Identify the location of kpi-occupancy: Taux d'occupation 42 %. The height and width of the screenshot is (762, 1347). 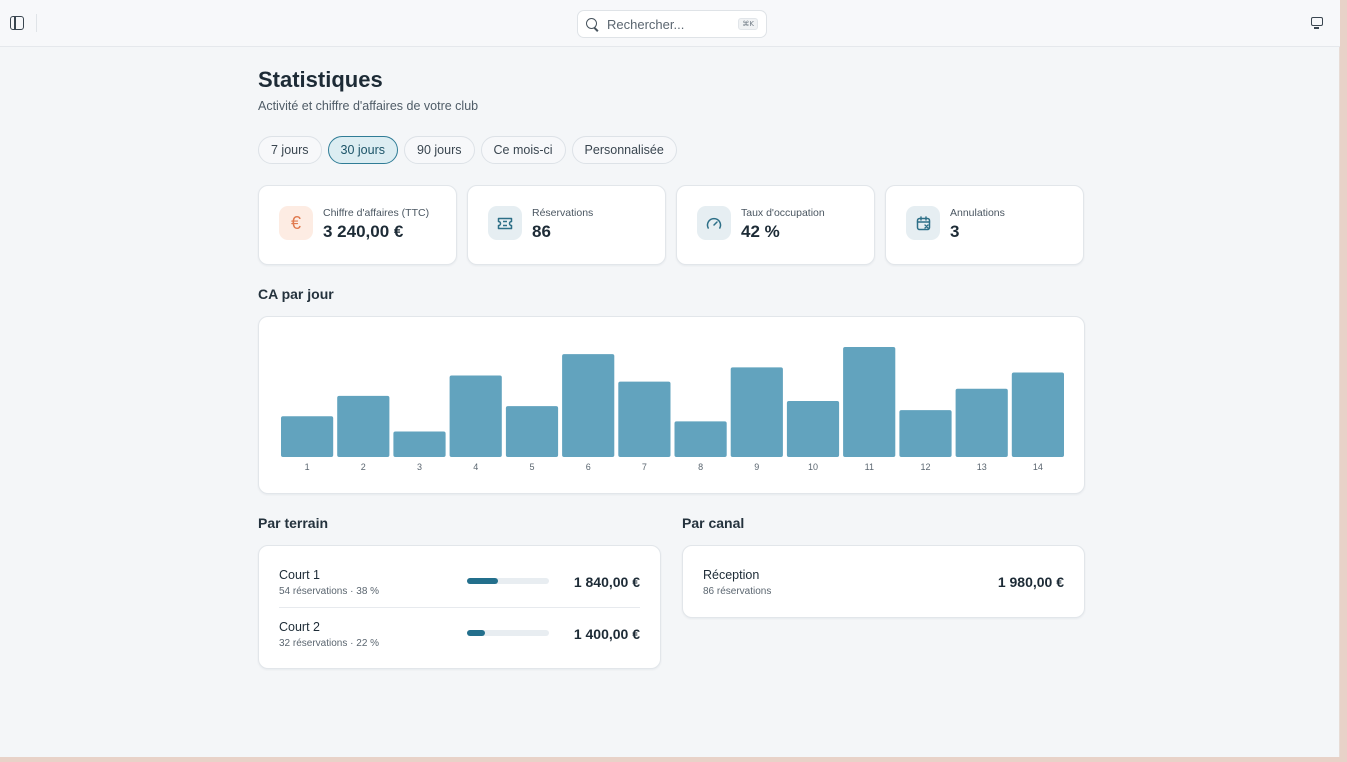
(775, 225).